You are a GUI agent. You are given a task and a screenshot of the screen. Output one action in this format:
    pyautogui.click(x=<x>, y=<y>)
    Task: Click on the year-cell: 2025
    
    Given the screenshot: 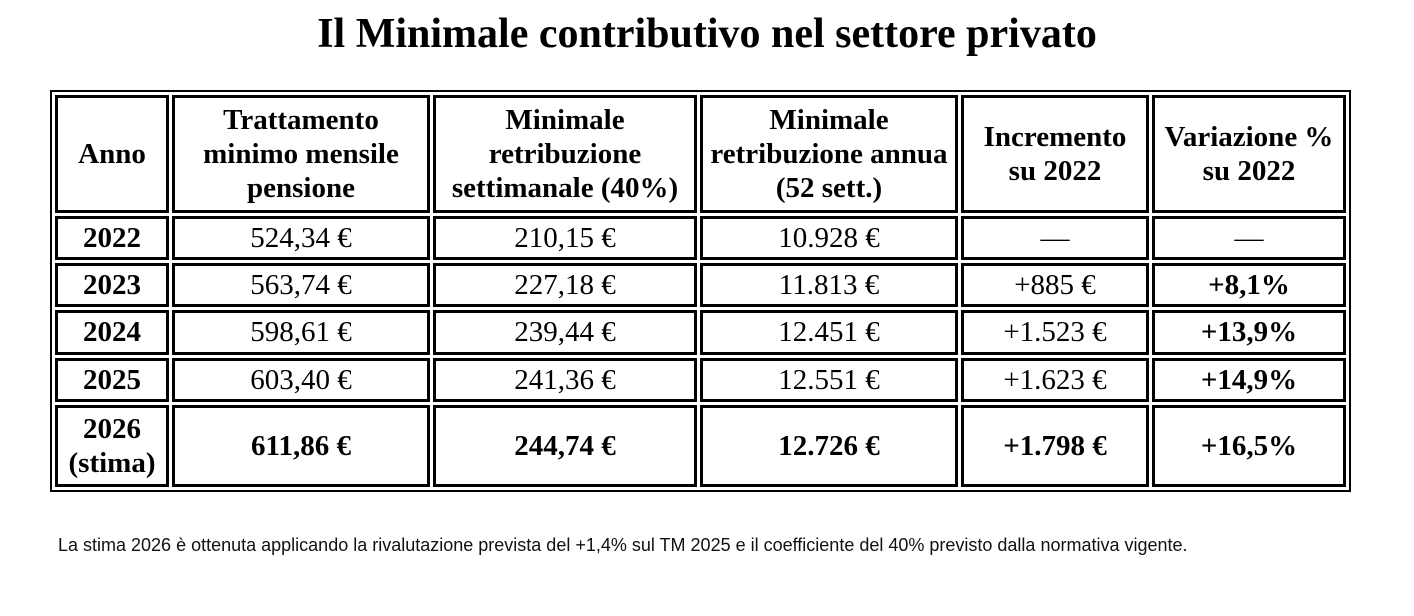 What is the action you would take?
    pyautogui.click(x=112, y=379)
    